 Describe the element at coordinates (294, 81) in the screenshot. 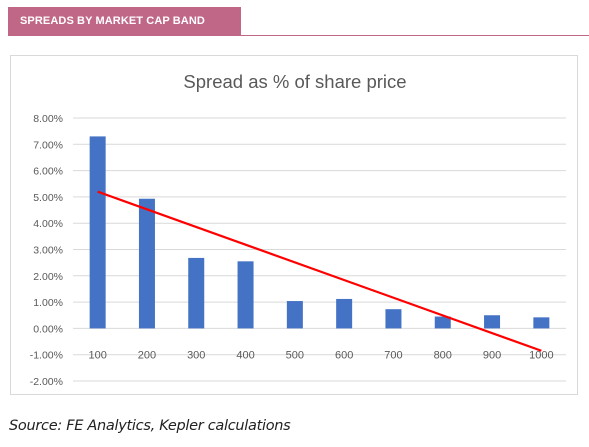

I see `chart-title: Spread as % of share price` at that location.